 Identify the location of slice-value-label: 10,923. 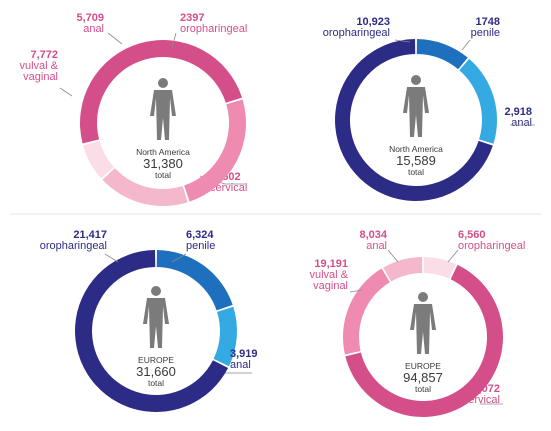
(373, 22).